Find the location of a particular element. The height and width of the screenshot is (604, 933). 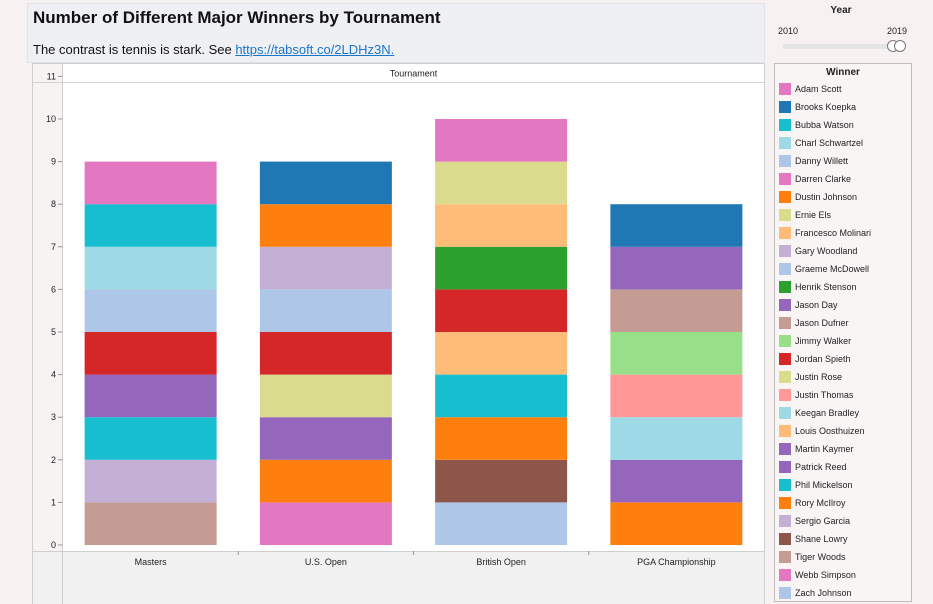

legend-item: Jason Dufner is located at coordinates (843, 324).